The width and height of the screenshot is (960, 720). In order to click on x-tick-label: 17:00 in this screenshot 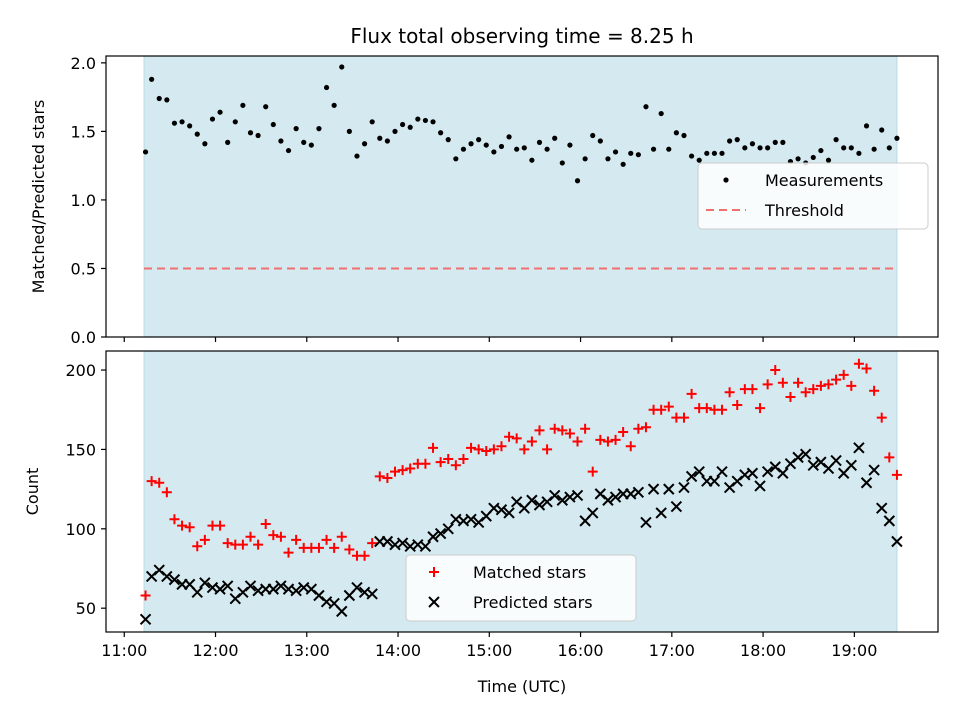, I will do `click(672, 650)`.